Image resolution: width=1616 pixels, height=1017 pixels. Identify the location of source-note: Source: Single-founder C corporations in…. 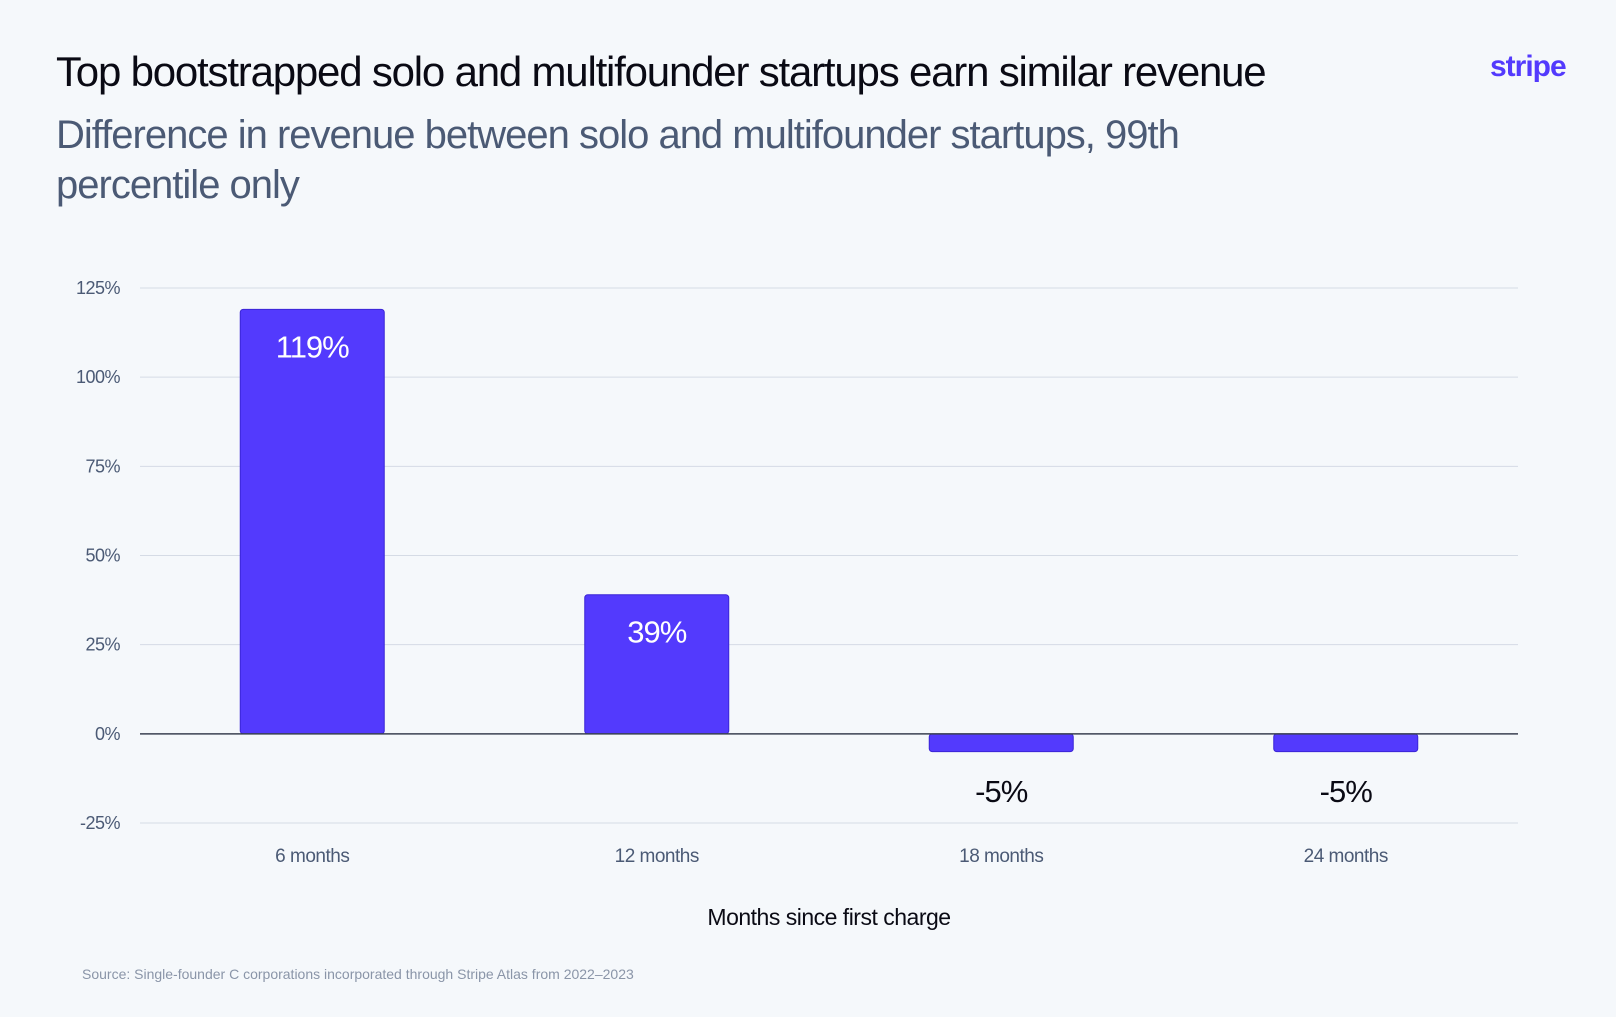
(358, 974).